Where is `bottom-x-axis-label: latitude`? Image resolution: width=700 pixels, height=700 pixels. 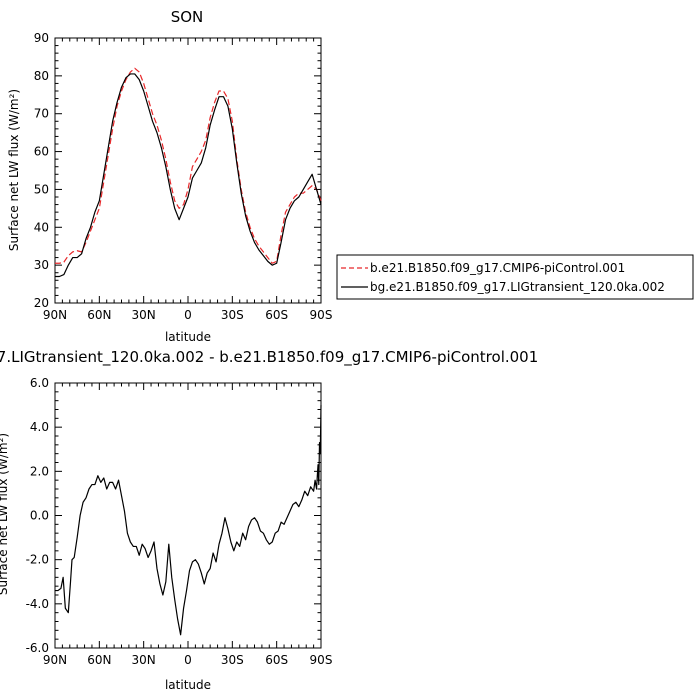 bottom-x-axis-label: latitude is located at coordinates (188, 685).